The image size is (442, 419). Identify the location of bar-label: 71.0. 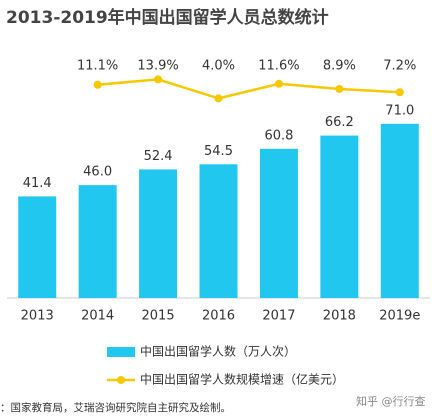
(399, 110).